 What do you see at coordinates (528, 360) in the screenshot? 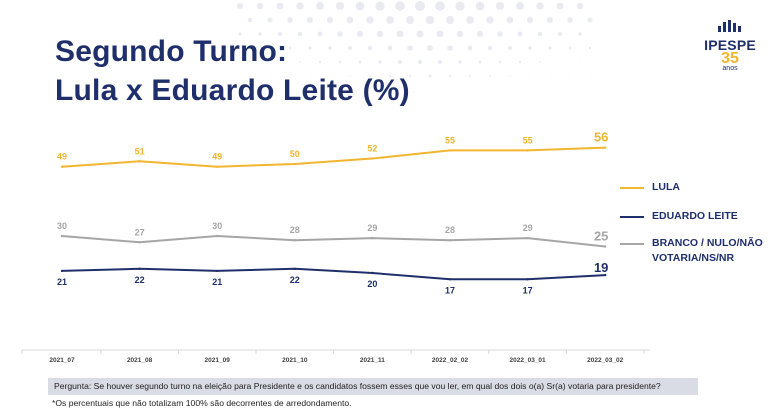
I see `x-tick-label: 2022_03_01` at bounding box center [528, 360].